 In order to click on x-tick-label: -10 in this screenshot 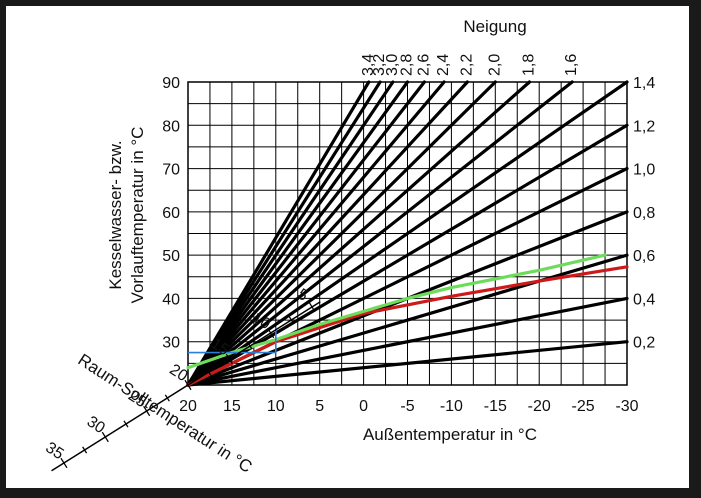, I will do `click(451, 406)`.